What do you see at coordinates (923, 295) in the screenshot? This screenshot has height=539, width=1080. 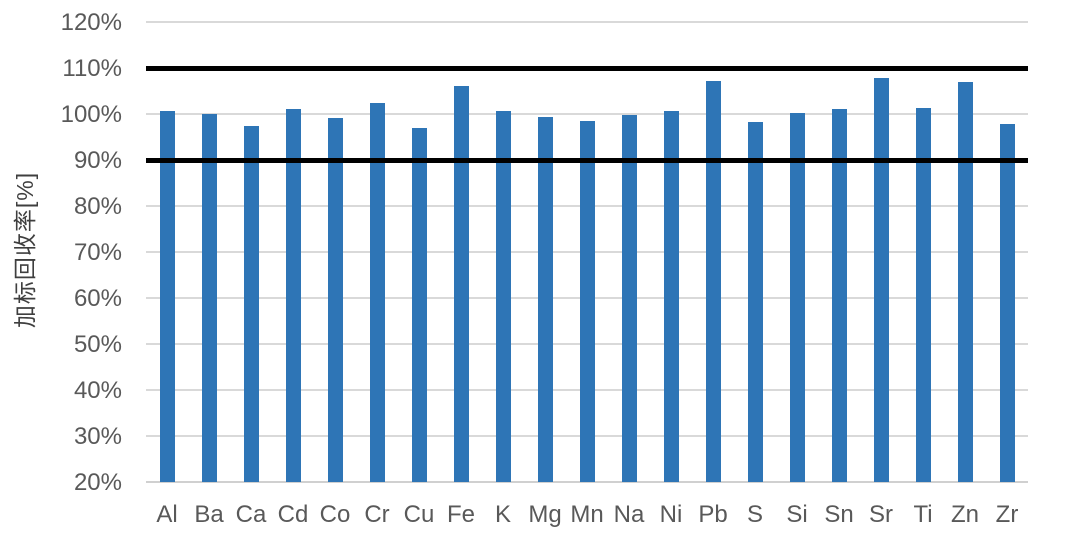 I see `bar-Ti` at bounding box center [923, 295].